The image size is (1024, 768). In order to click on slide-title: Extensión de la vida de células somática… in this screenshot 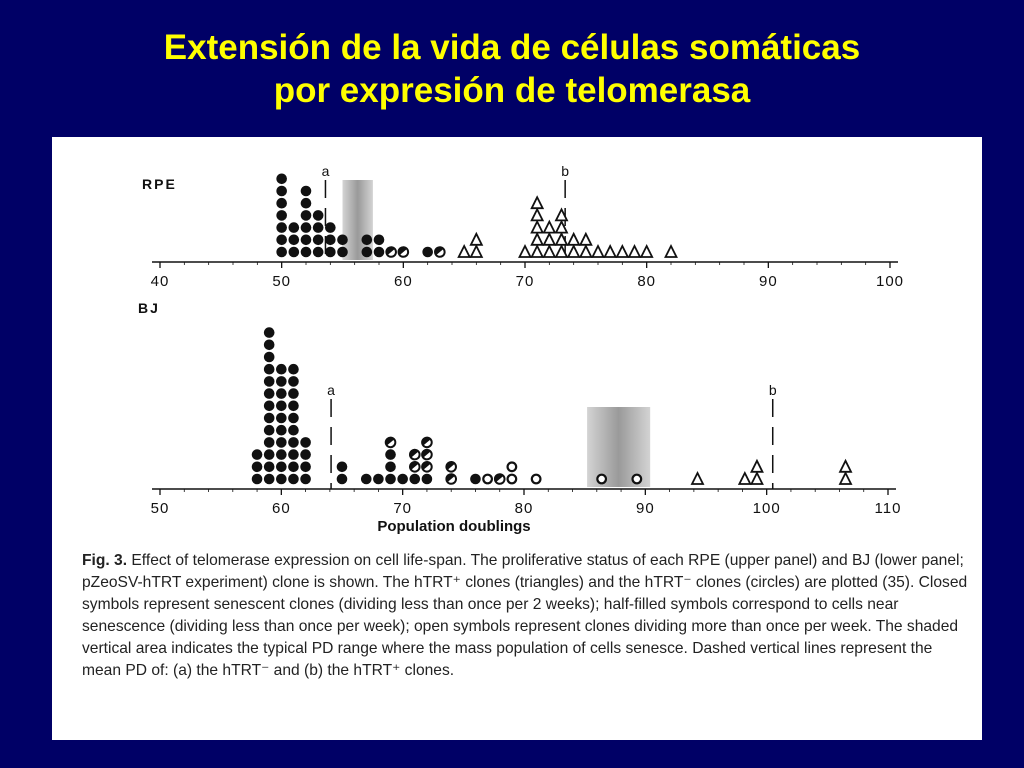, I will do `click(512, 69)`.